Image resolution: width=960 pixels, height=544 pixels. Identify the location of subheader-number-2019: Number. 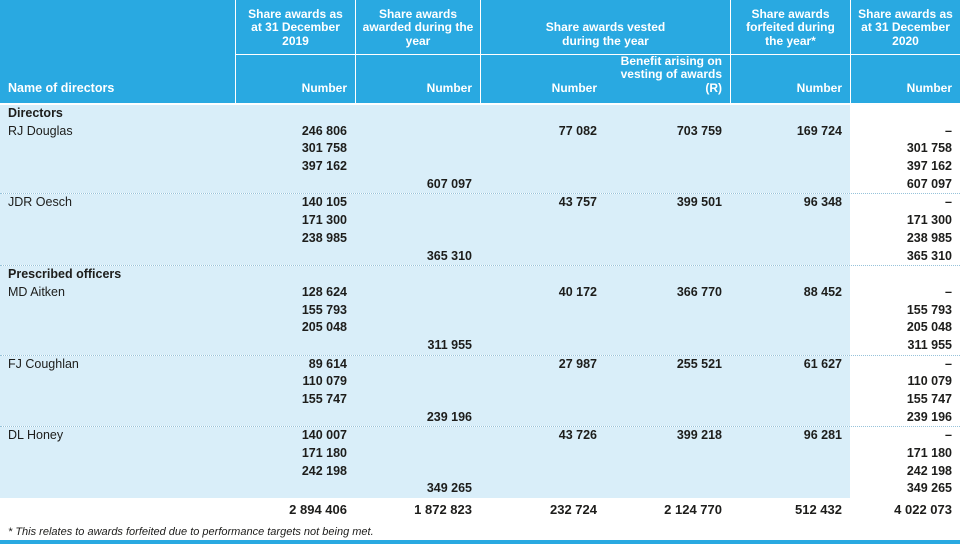
(295, 79).